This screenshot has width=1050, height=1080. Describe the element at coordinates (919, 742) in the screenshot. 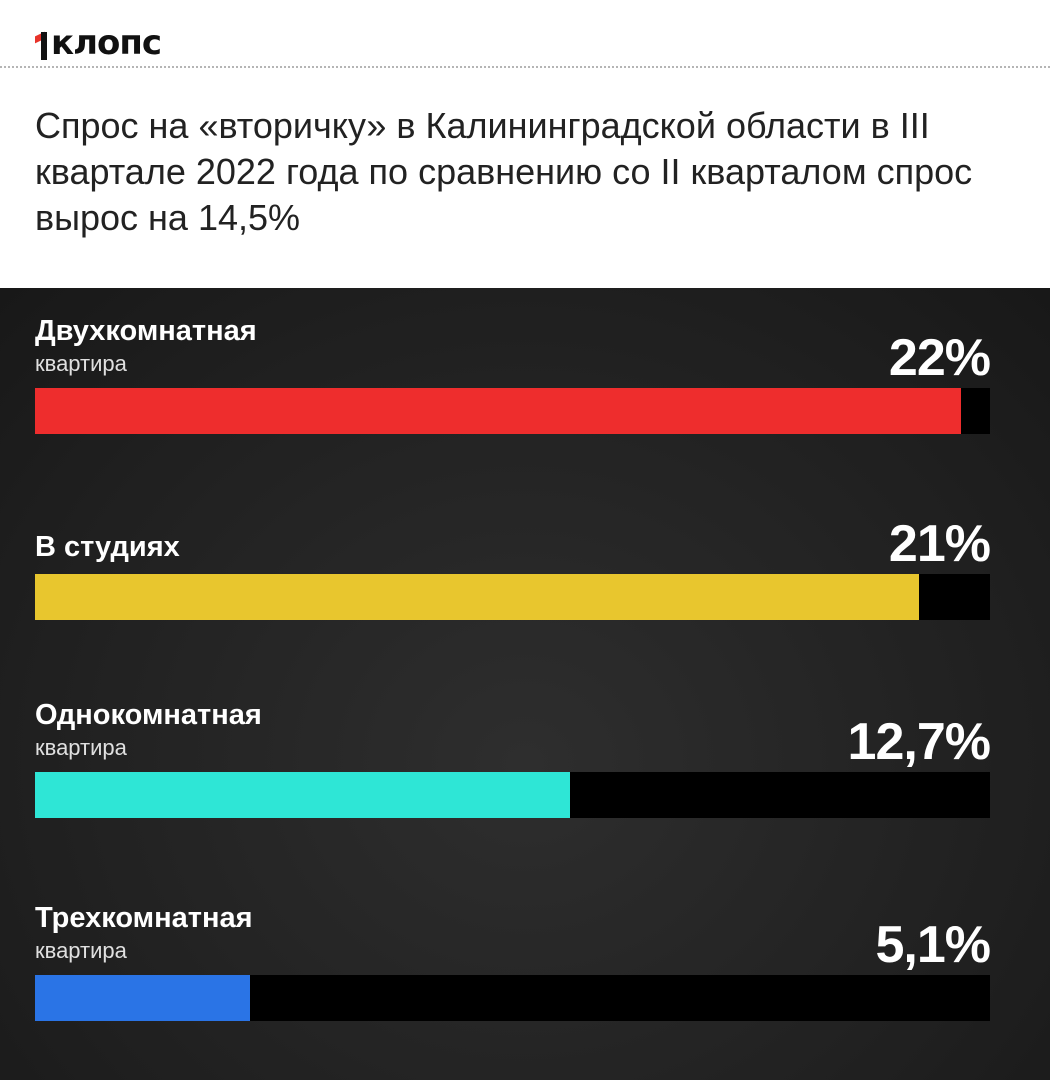

I see `value-label: 12,7%` at that location.